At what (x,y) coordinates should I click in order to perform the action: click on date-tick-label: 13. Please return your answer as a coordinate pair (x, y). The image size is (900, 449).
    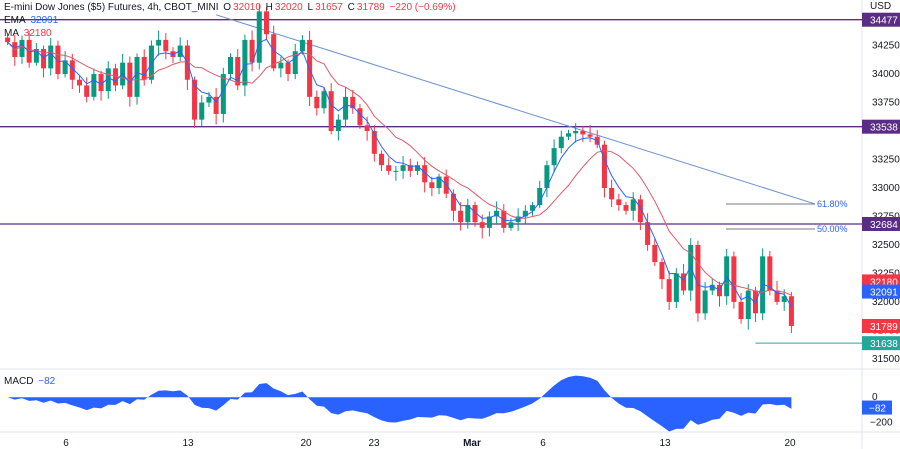
    Looking at the image, I should click on (188, 443).